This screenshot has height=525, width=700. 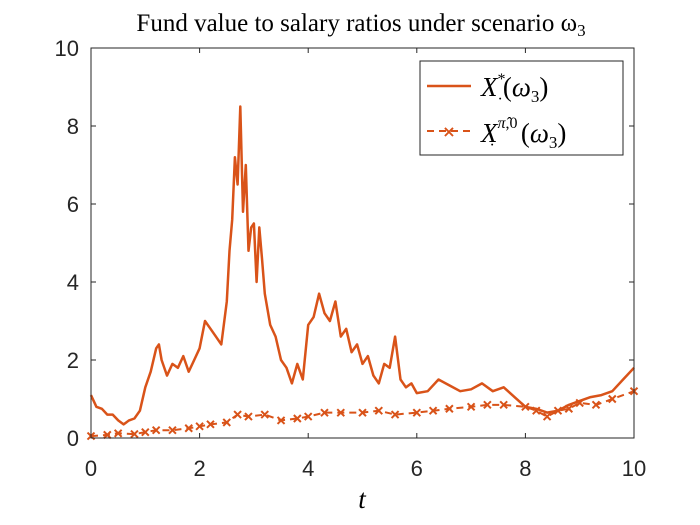 What do you see at coordinates (73, 204) in the screenshot?
I see `y-tick-label: 6` at bounding box center [73, 204].